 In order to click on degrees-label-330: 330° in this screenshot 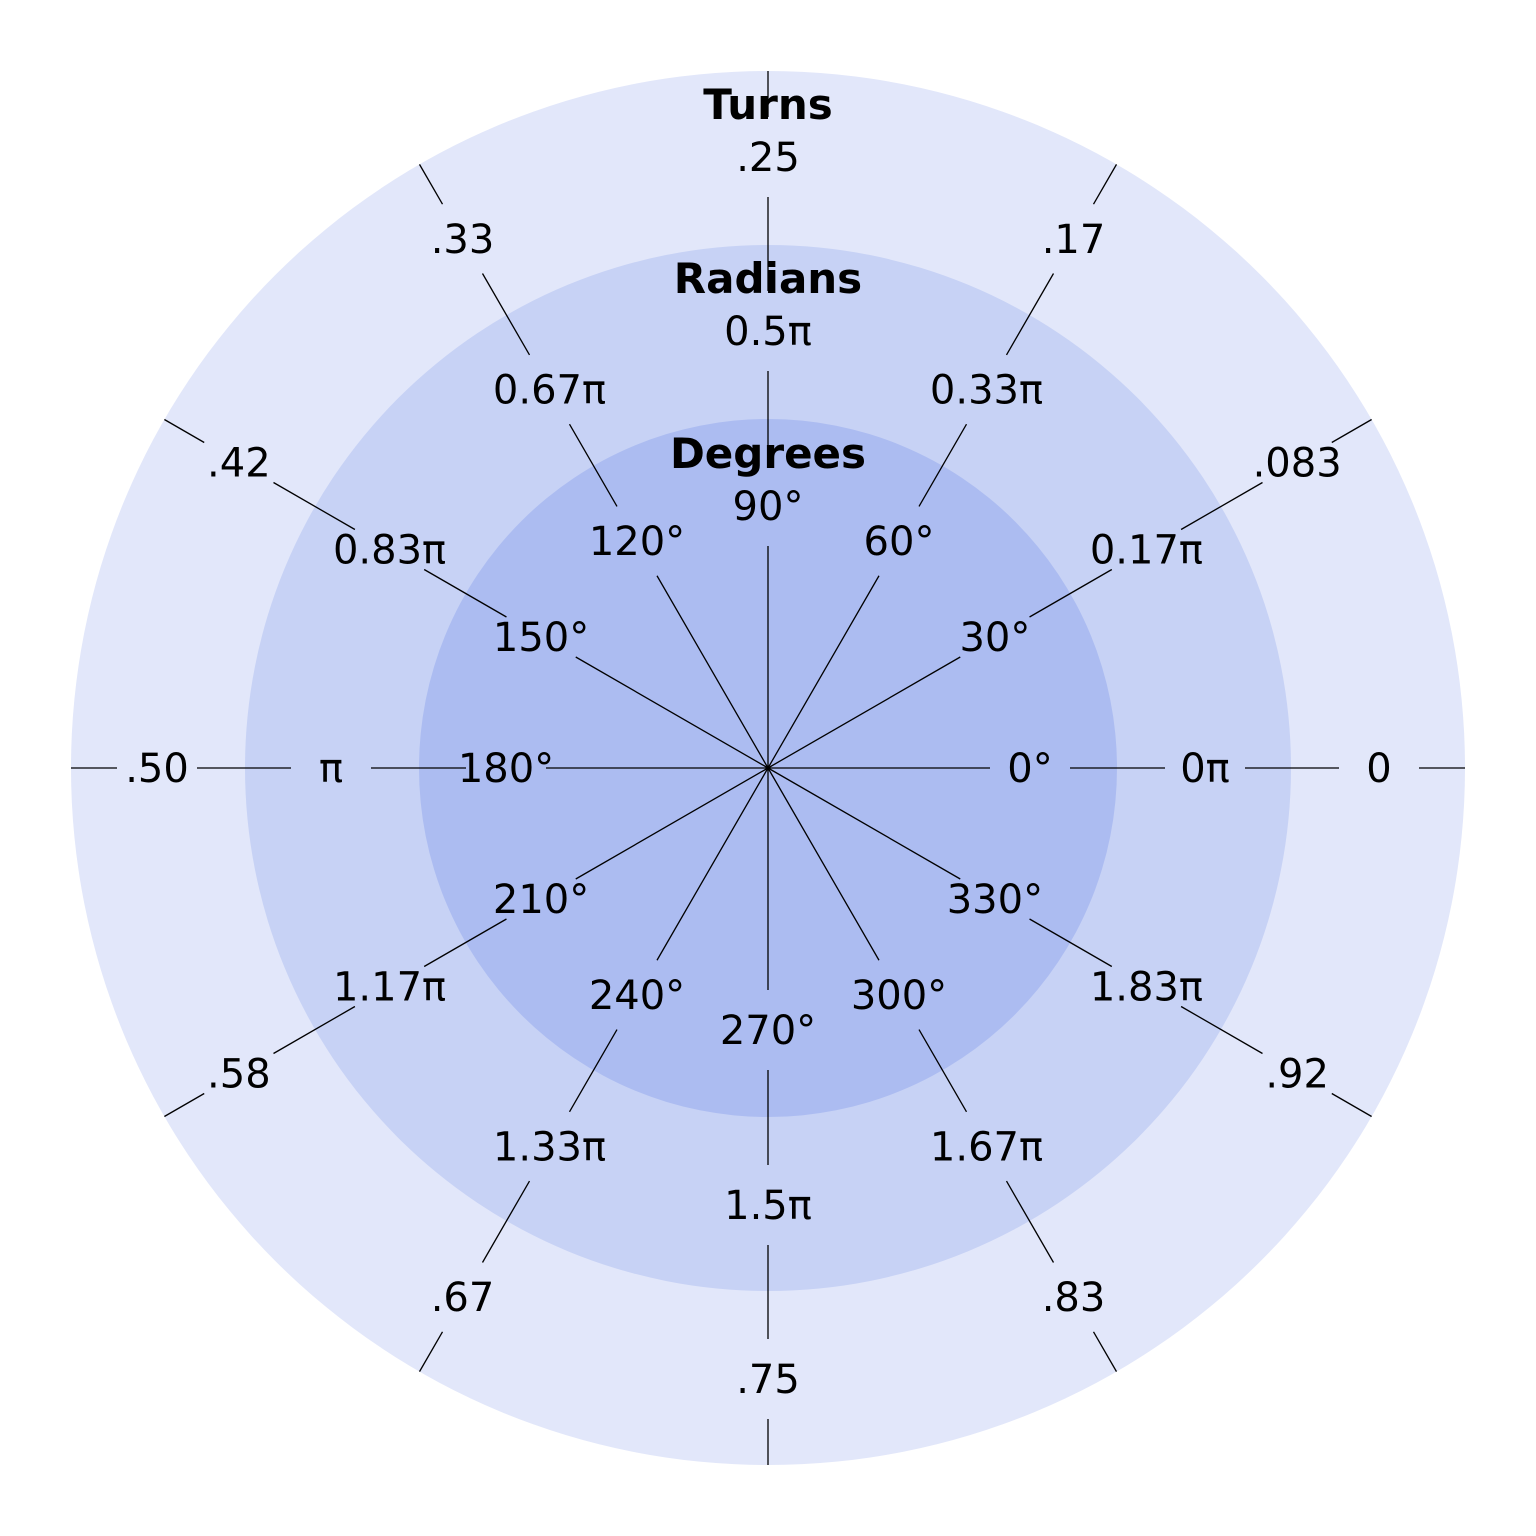, I will do `click(995, 900)`.